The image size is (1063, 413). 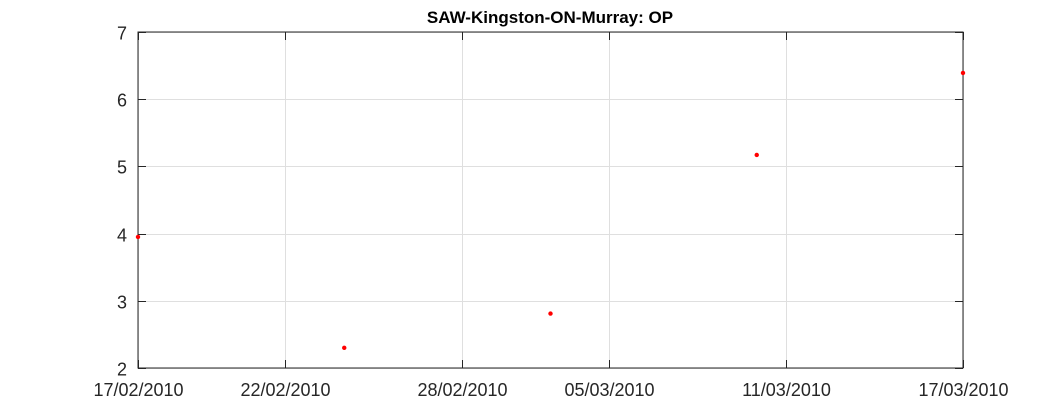 What do you see at coordinates (122, 101) in the screenshot?
I see `y-tick-label: 6` at bounding box center [122, 101].